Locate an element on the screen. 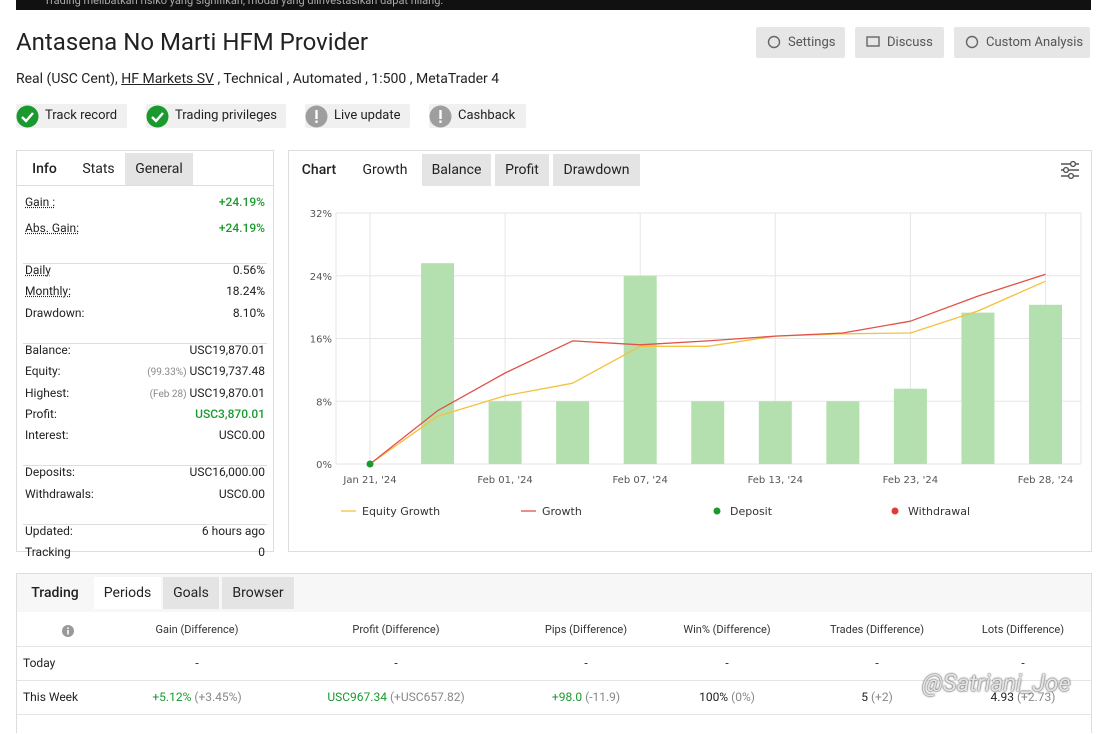 The height and width of the screenshot is (734, 1105). table-tab: Periods is located at coordinates (127, 593).